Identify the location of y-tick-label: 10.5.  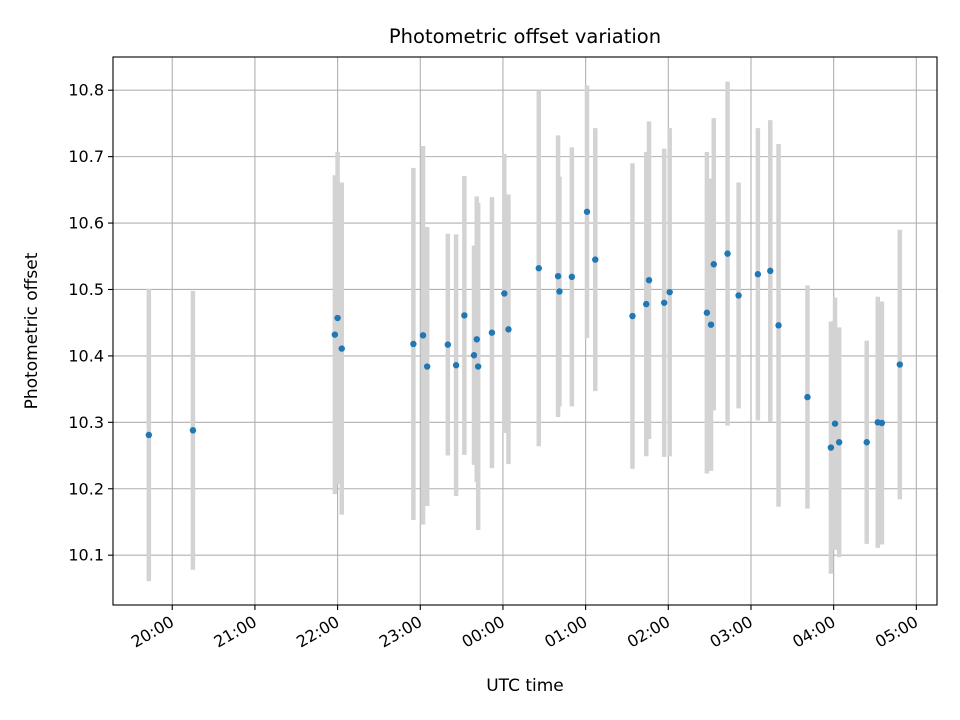
(86, 289).